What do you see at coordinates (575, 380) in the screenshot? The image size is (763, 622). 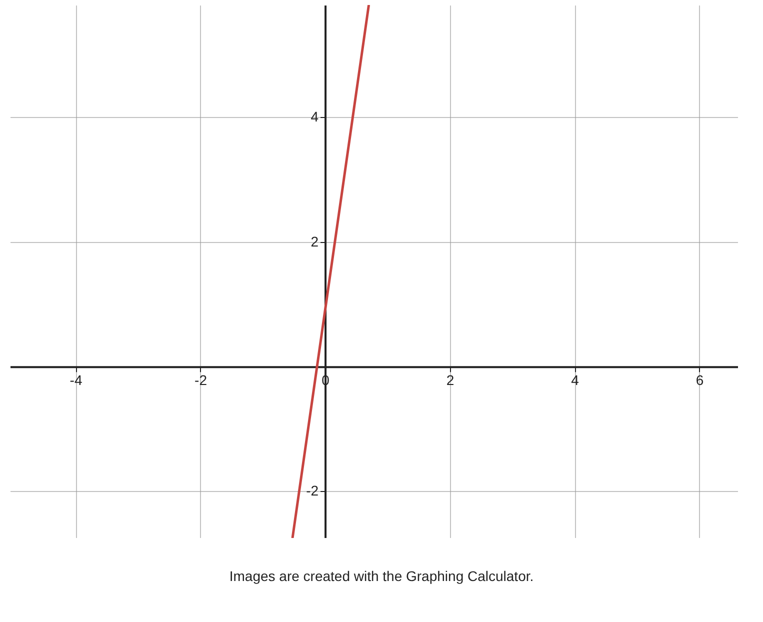 I see `x-tick-label: 4` at bounding box center [575, 380].